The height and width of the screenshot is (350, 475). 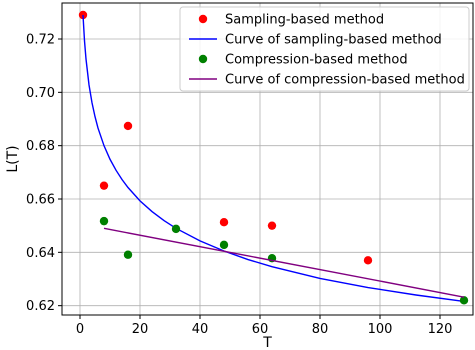 I want to click on y-axis-label: L(T), so click(x=13, y=158).